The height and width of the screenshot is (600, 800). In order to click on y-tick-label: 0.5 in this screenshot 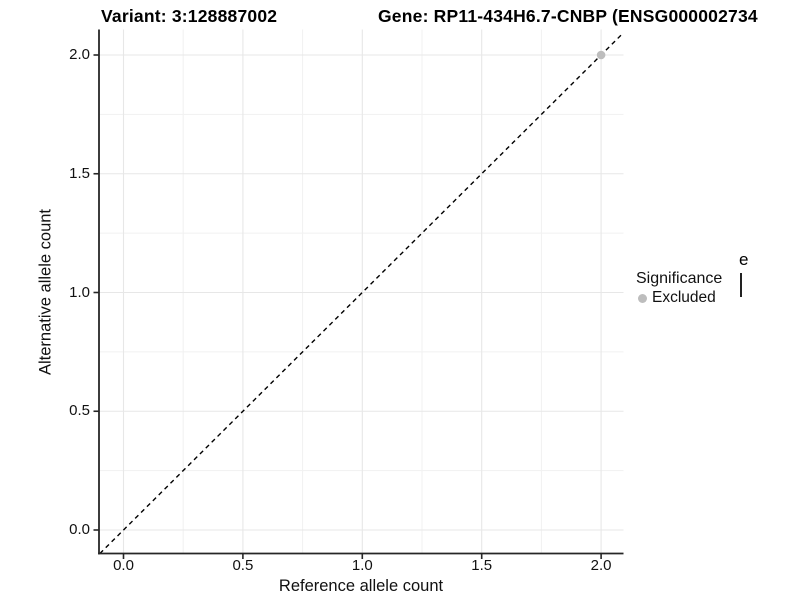, I will do `click(79, 411)`.